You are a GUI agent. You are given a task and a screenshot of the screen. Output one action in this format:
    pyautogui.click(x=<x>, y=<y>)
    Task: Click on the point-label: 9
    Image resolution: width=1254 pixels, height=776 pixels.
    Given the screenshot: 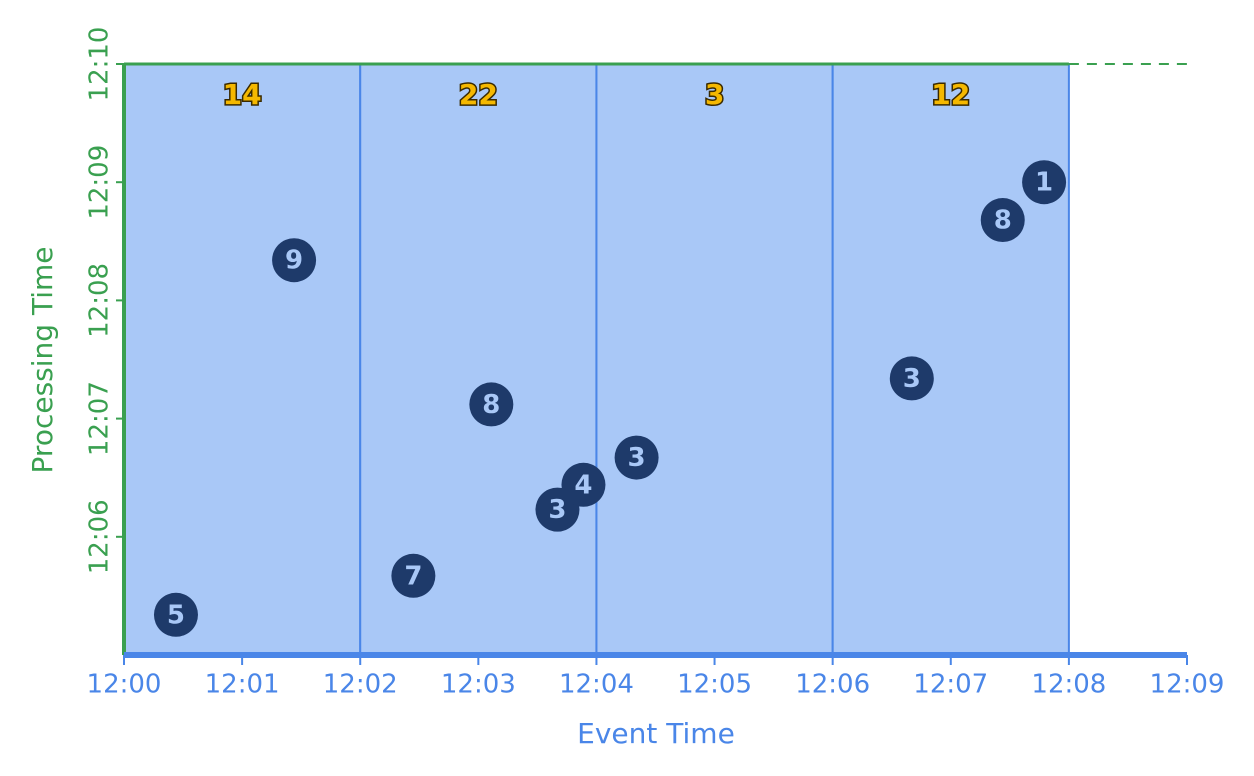 What is the action you would take?
    pyautogui.click(x=294, y=261)
    